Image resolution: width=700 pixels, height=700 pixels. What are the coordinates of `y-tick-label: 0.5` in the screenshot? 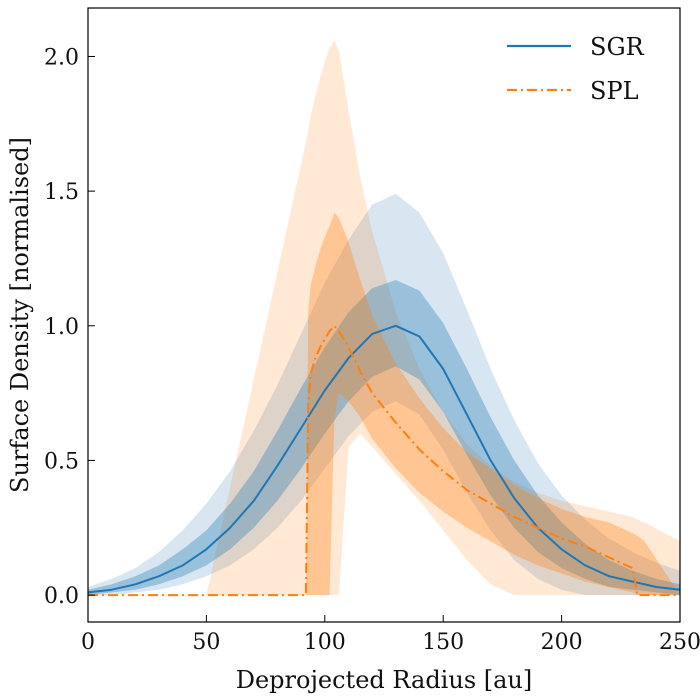 It's located at (61, 461).